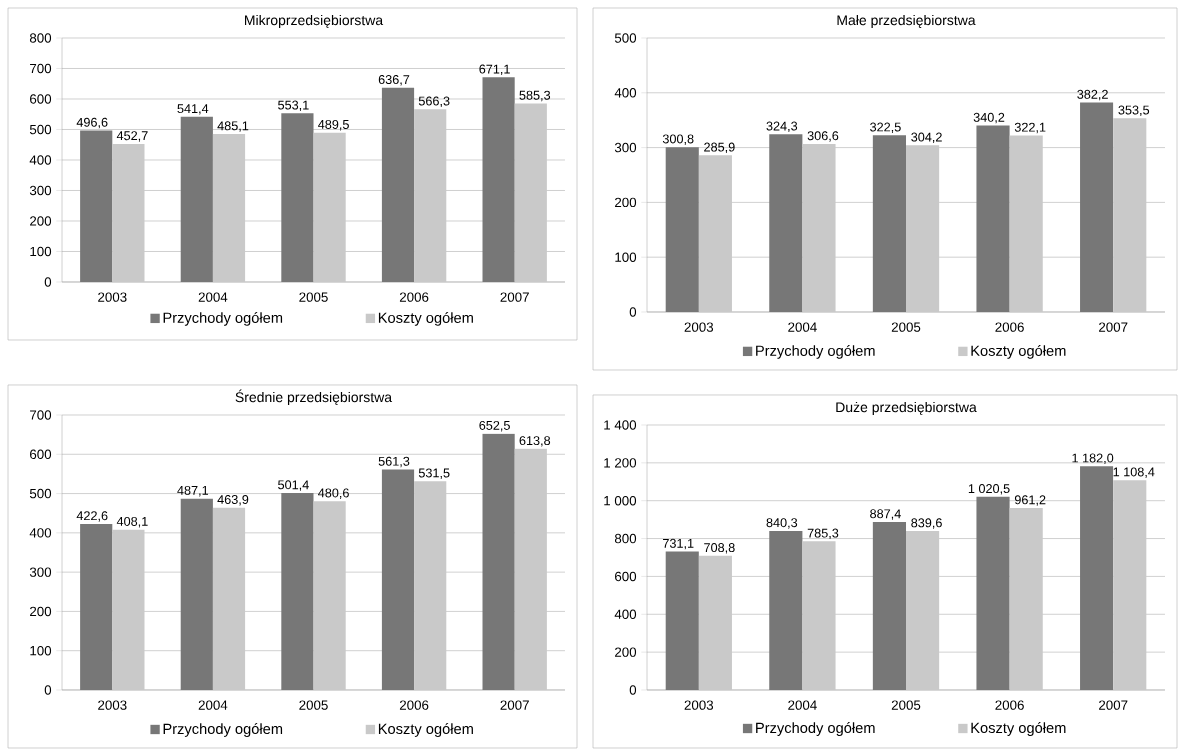 The height and width of the screenshot is (756, 1185). I want to click on data-label: 480,6, so click(333, 493).